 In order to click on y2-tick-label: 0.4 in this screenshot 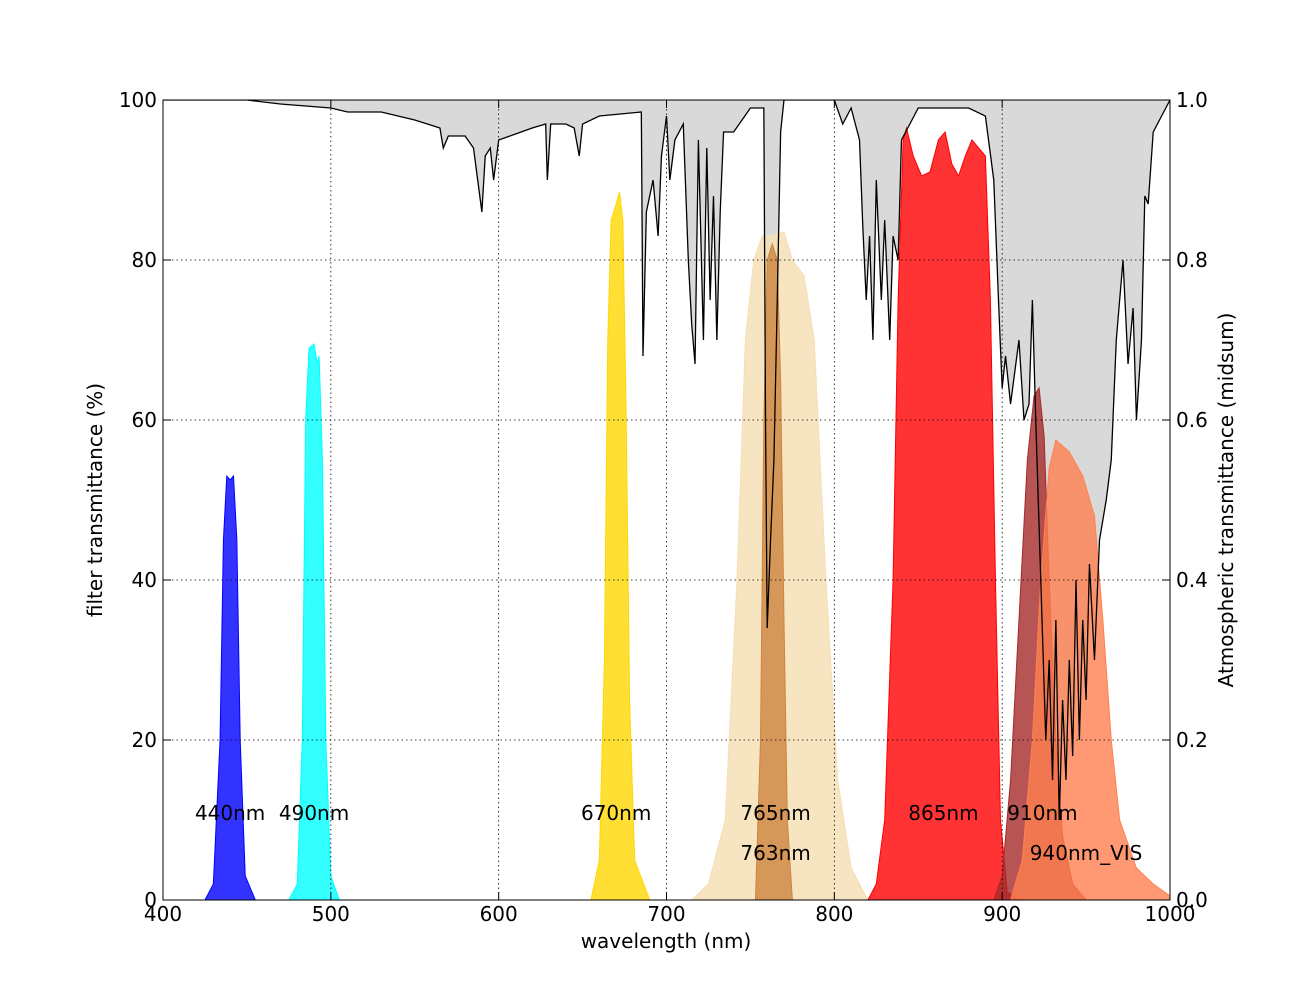, I will do `click(1192, 580)`.